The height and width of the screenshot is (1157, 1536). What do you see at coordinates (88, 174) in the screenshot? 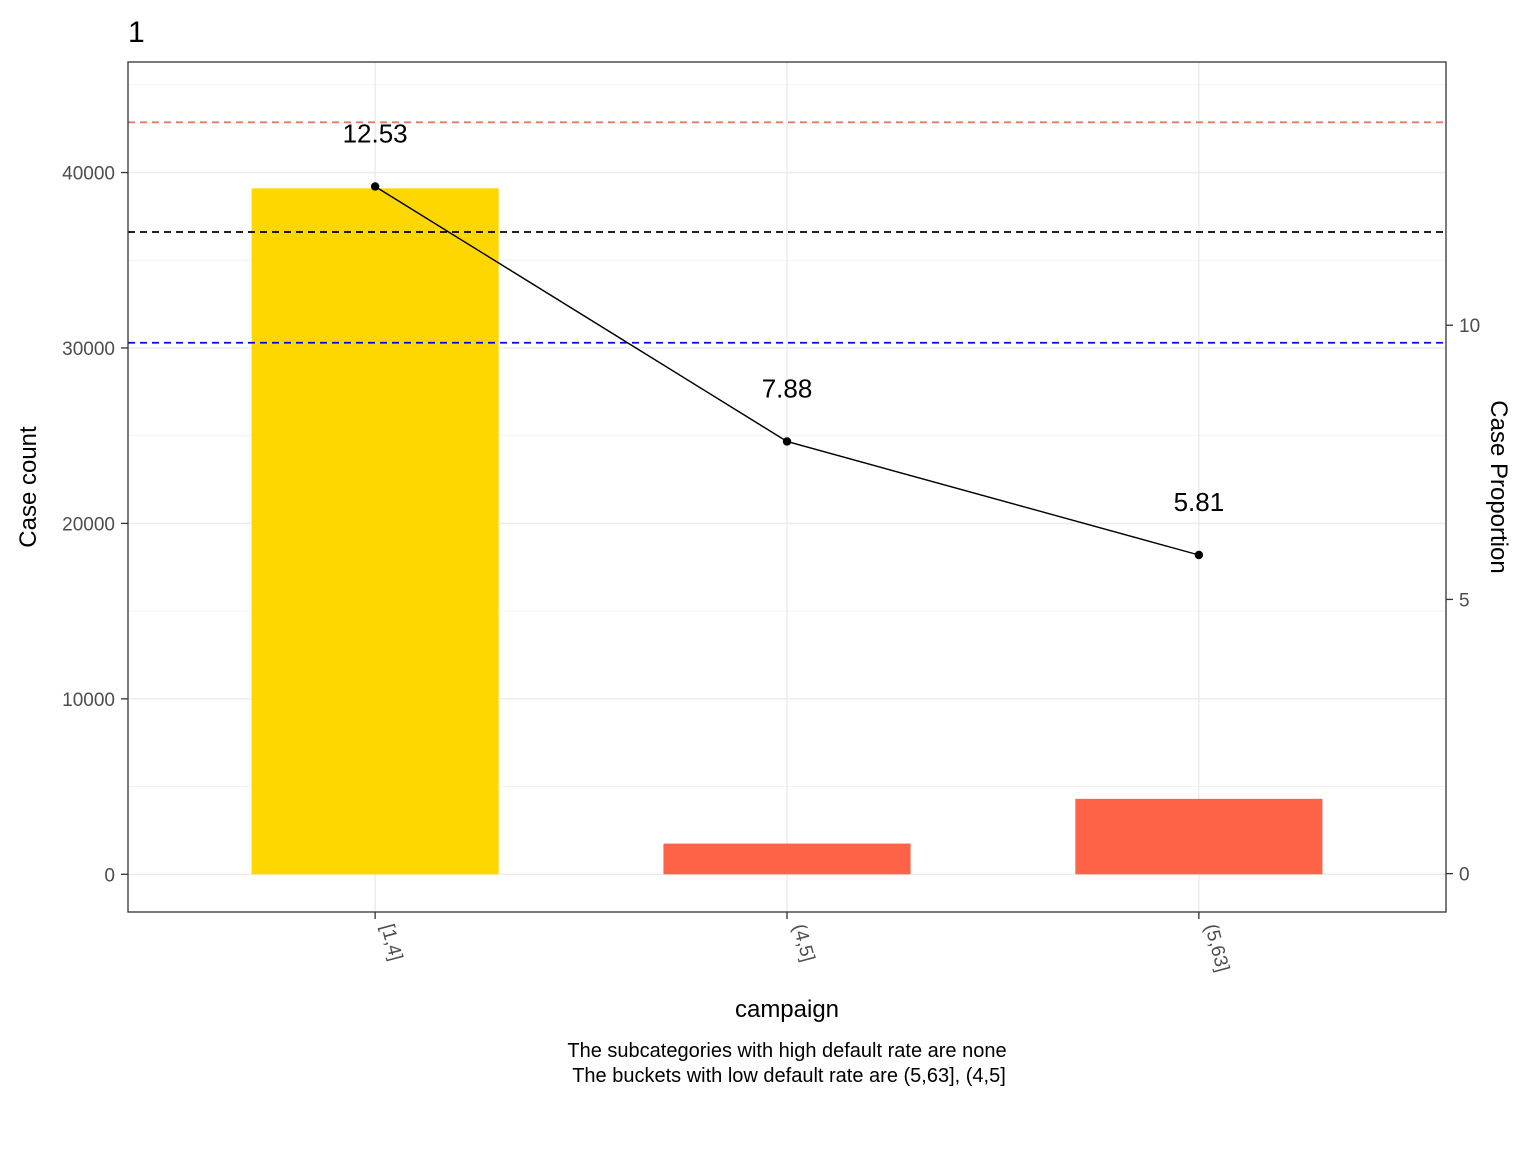
I see `y-tick-label: 40000` at bounding box center [88, 174].